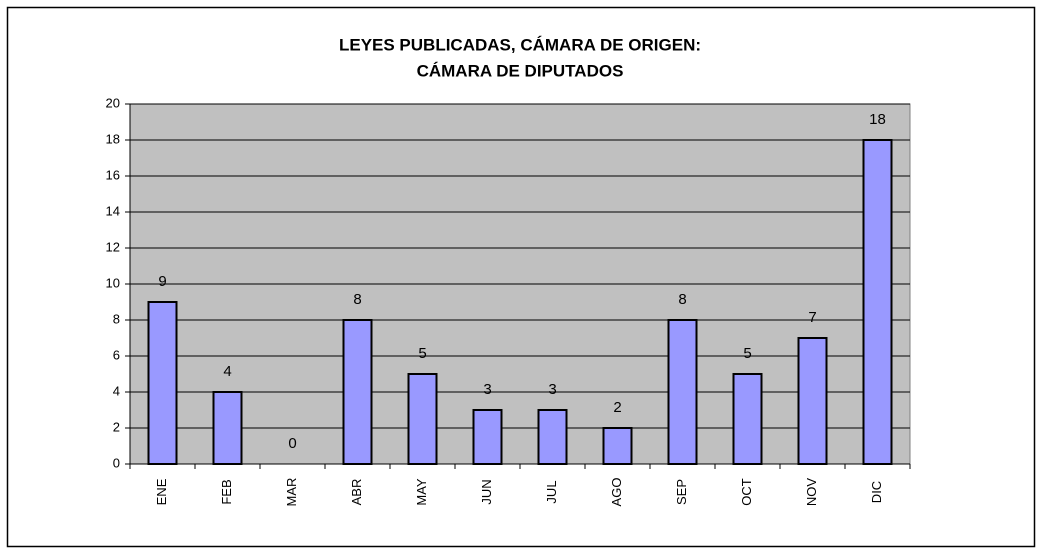 Image resolution: width=1042 pixels, height=553 pixels. I want to click on value-label: 4, so click(227, 371).